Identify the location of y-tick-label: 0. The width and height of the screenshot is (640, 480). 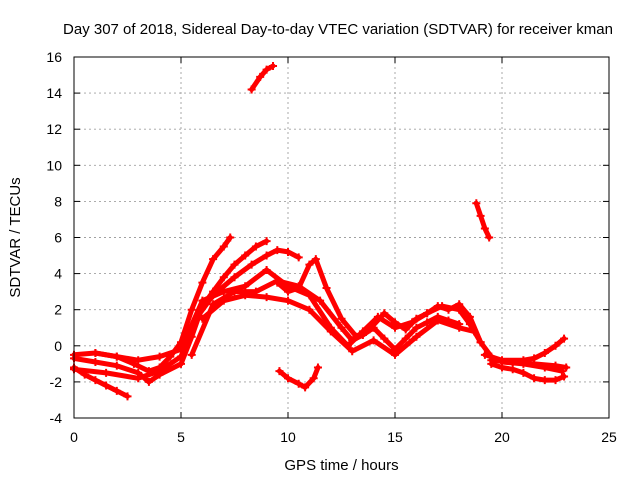
(58, 346).